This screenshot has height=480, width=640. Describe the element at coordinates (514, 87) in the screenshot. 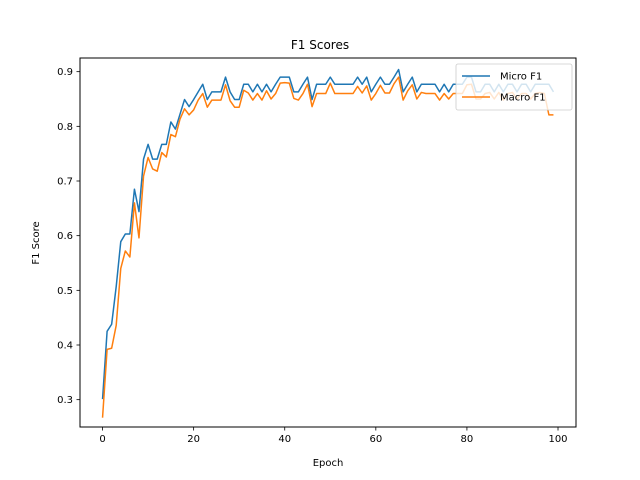

I see `legend: Micro F1 Macro F1` at that location.